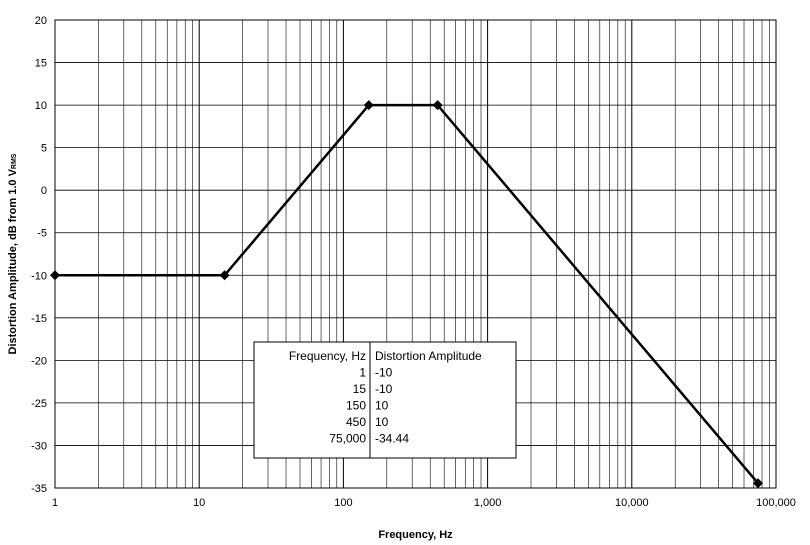 The width and height of the screenshot is (810, 545). What do you see at coordinates (55, 503) in the screenshot?
I see `x-tick-label: 1` at bounding box center [55, 503].